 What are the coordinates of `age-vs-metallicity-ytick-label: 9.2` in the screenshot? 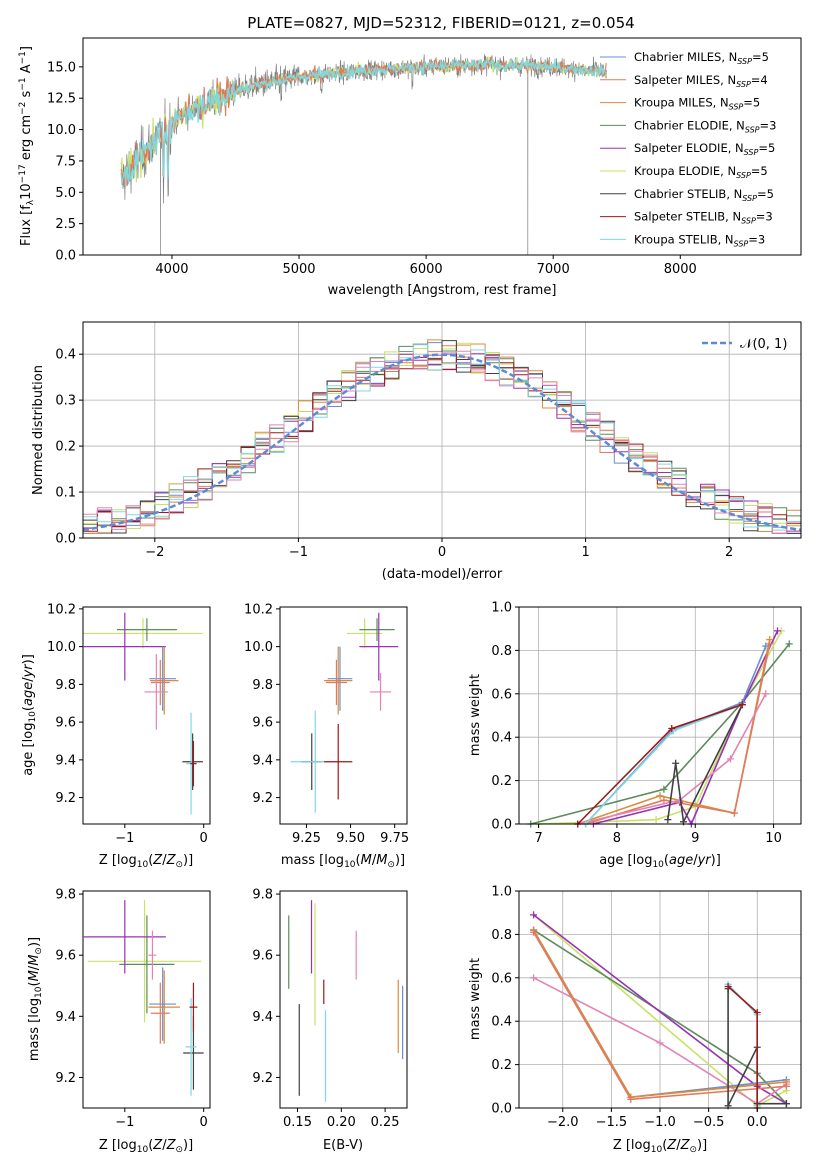 It's located at (65, 798).